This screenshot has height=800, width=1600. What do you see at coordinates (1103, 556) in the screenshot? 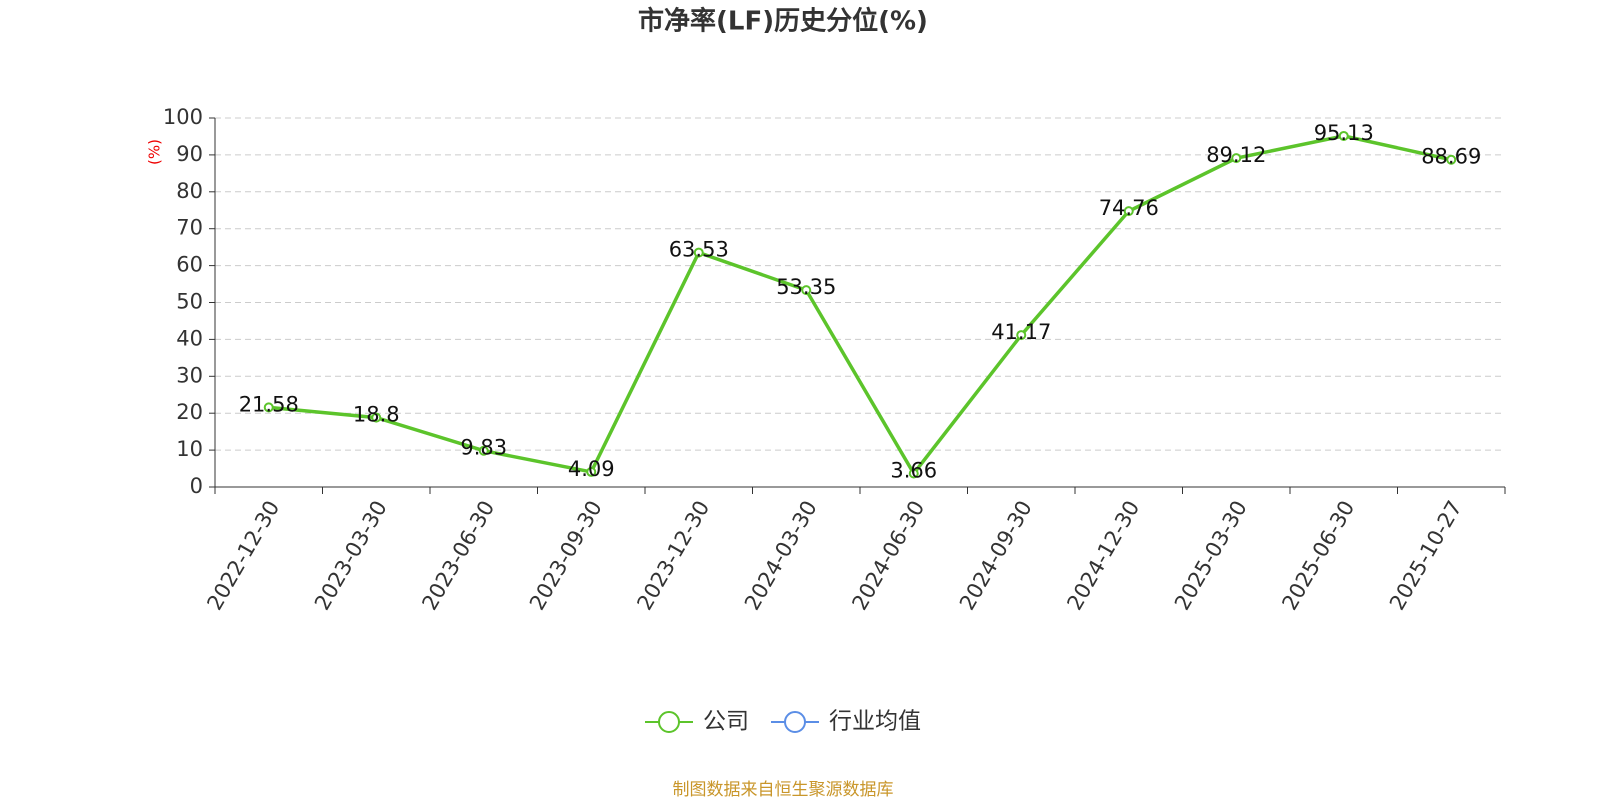
I see `x-tick-label: 2024-12-30` at bounding box center [1103, 556].